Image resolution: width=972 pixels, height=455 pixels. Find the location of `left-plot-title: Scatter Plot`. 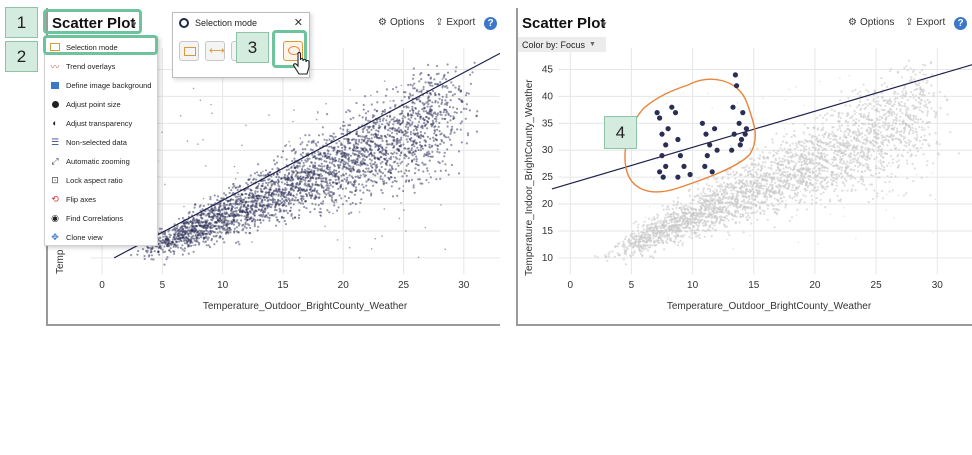

left-plot-title: Scatter Plot is located at coordinates (94, 23).